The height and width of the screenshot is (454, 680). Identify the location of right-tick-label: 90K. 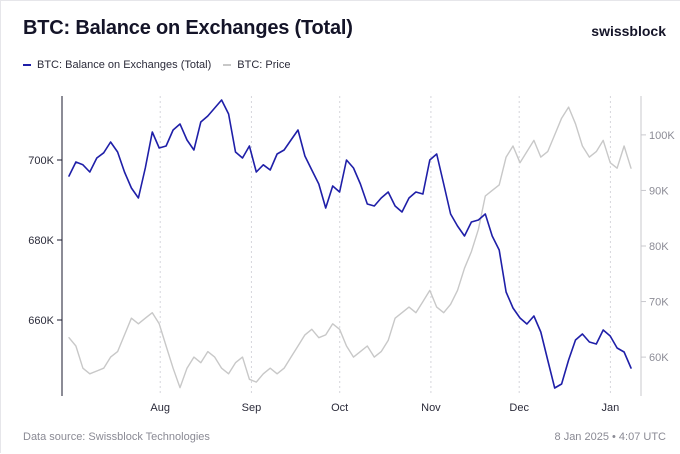
(659, 191).